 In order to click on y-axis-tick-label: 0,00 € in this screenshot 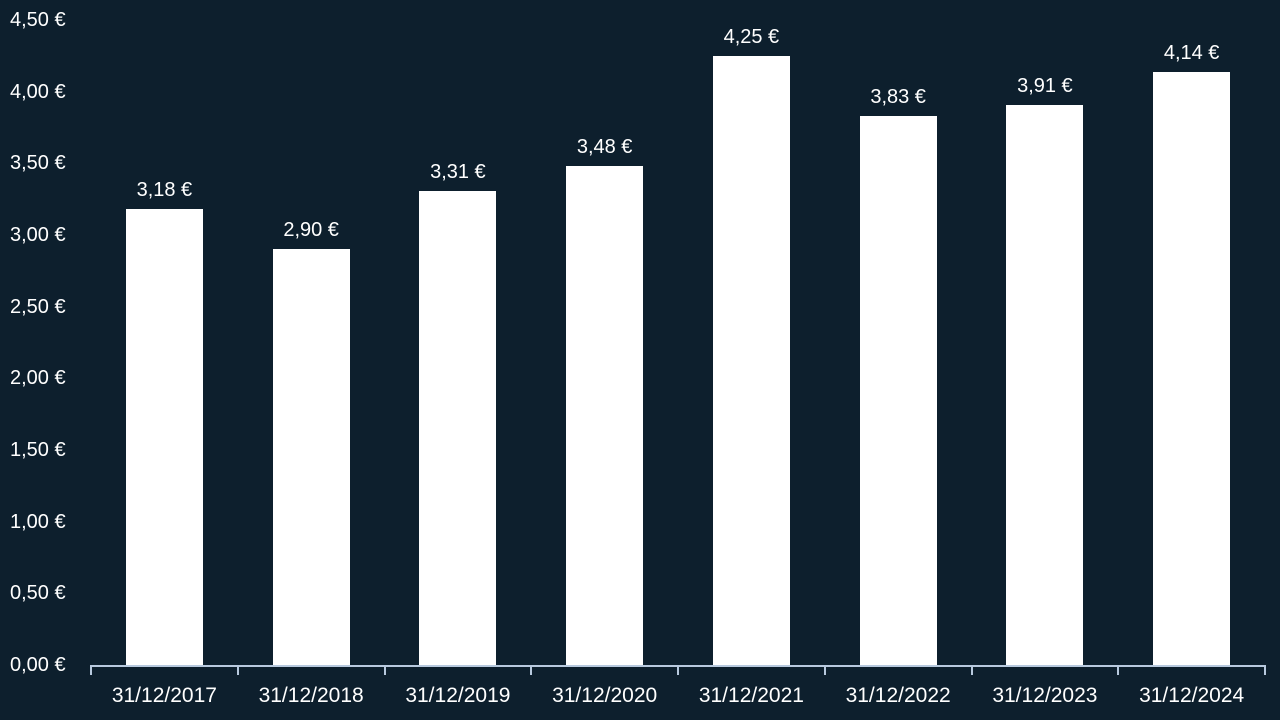, I will do `click(38, 665)`.